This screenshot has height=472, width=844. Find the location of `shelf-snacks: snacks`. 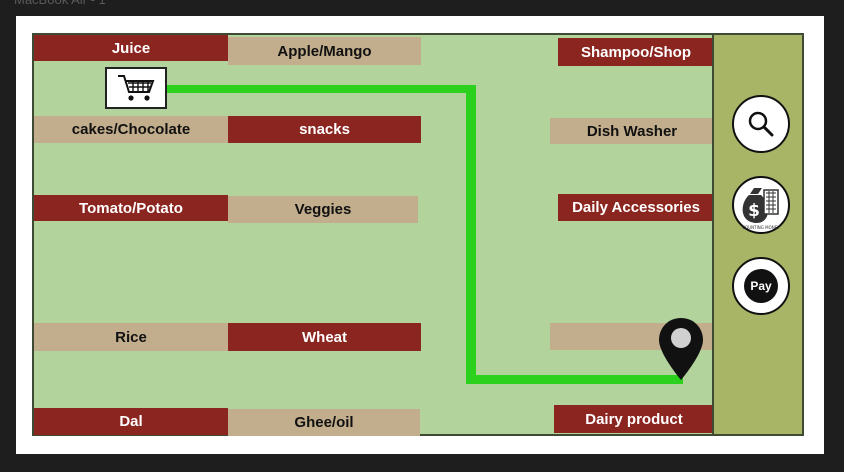

shelf-snacks: snacks is located at coordinates (324, 129).